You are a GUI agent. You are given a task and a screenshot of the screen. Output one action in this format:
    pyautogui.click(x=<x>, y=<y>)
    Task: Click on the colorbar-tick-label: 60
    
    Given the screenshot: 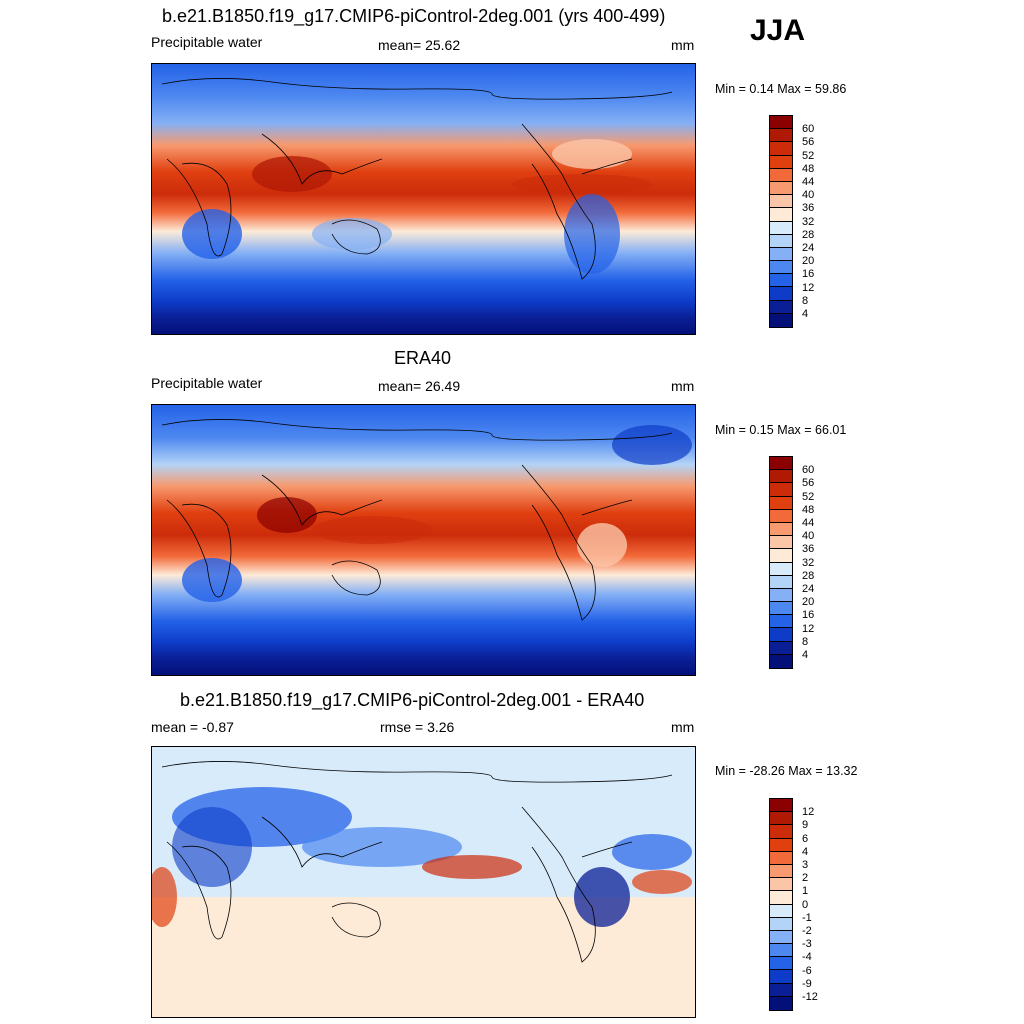 What is the action you would take?
    pyautogui.click(x=808, y=129)
    